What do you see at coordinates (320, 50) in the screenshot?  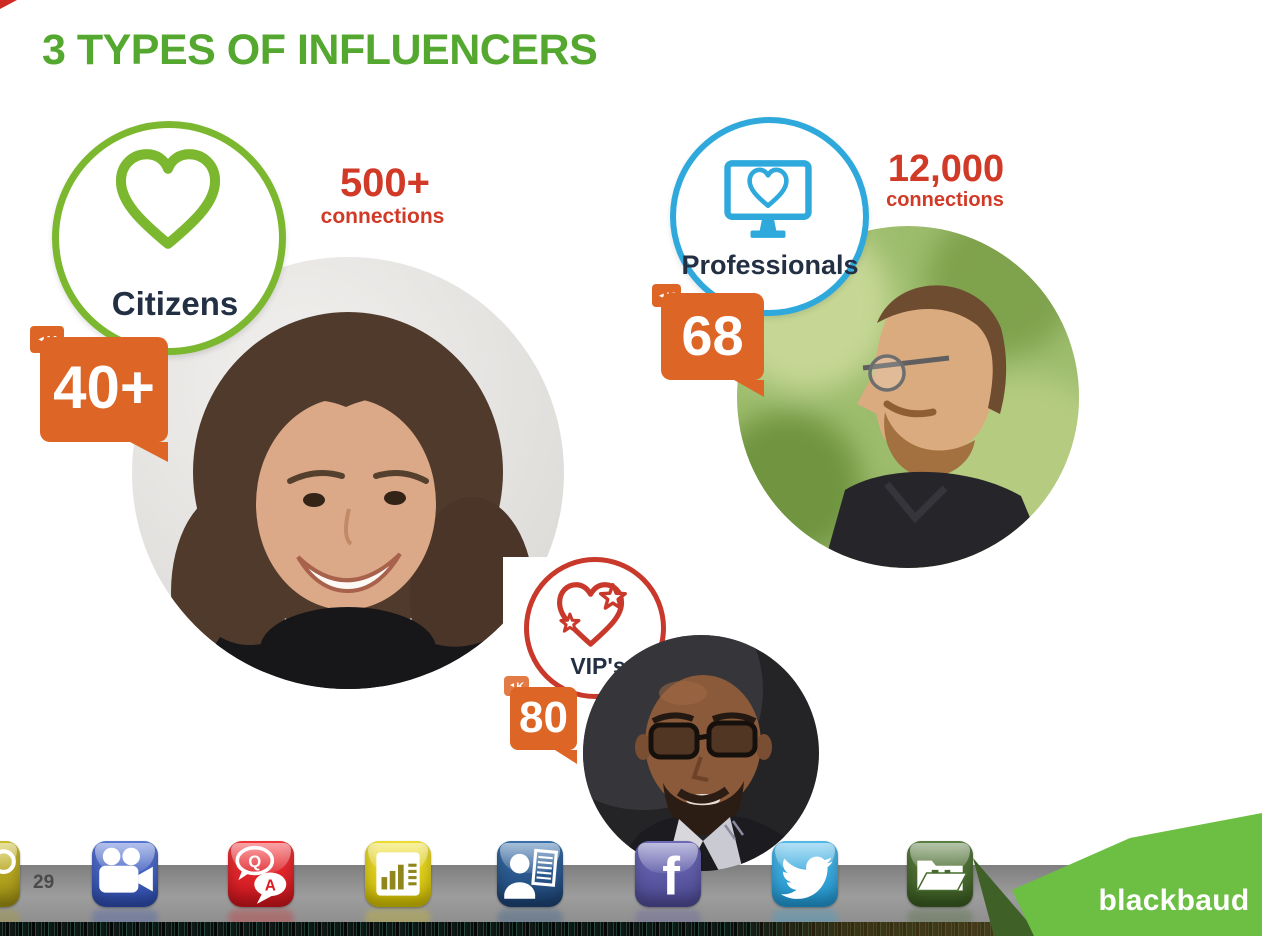 I see `page-title: 3 TYPES OF INFLUENCERS` at bounding box center [320, 50].